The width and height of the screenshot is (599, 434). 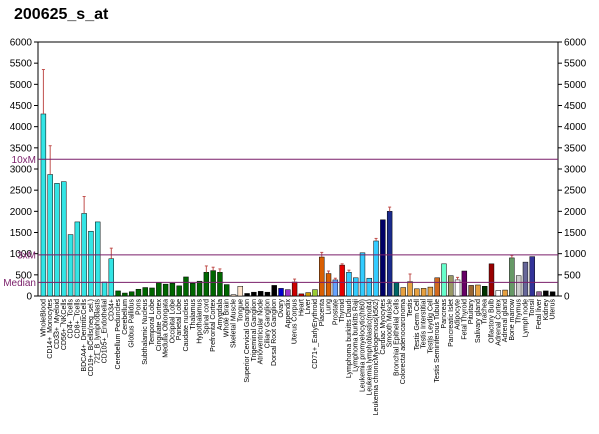 What do you see at coordinates (575, 127) in the screenshot?
I see `y-tick-label-right: 4000` at bounding box center [575, 127].